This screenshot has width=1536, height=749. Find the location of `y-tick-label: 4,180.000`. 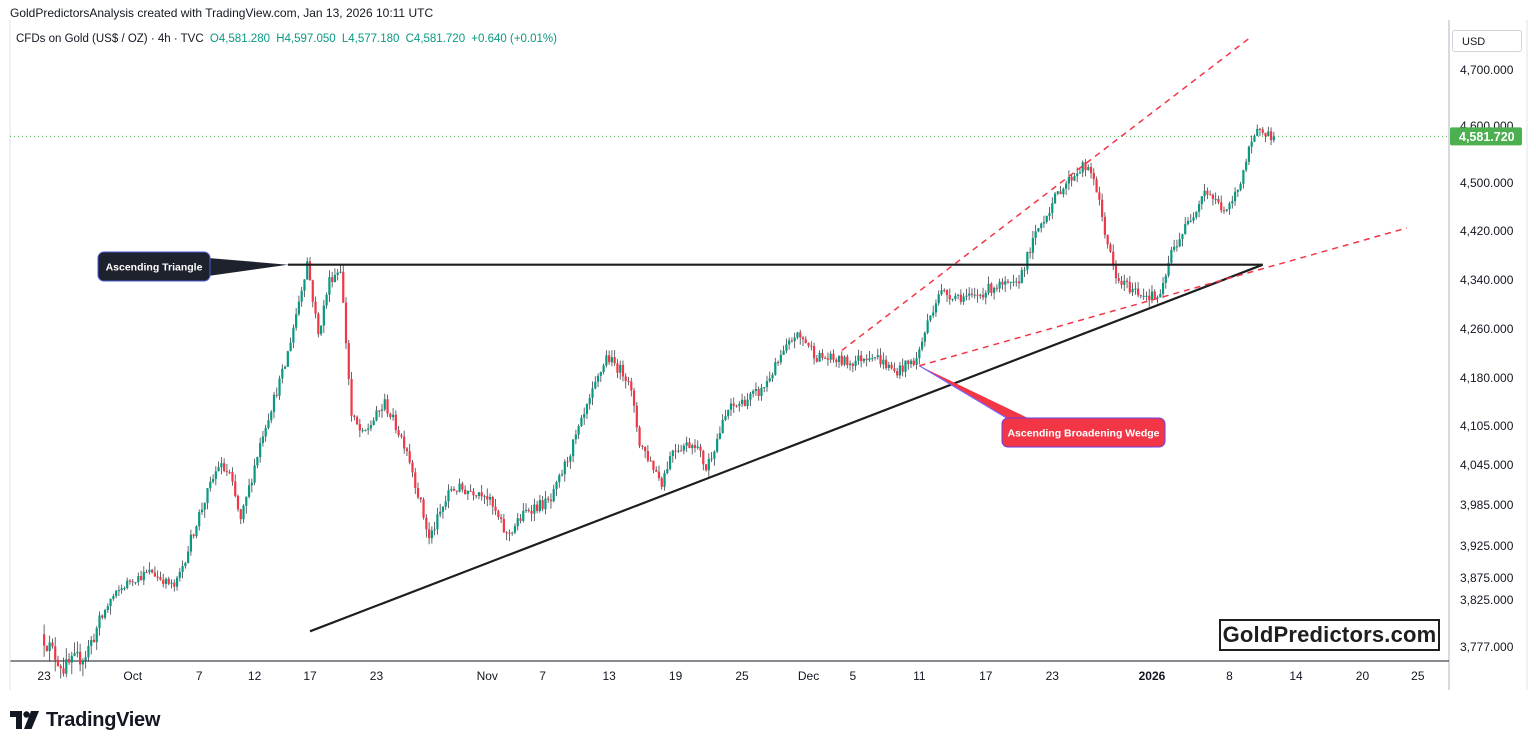

y-tick-label: 4,180.000 is located at coordinates (1487, 378).